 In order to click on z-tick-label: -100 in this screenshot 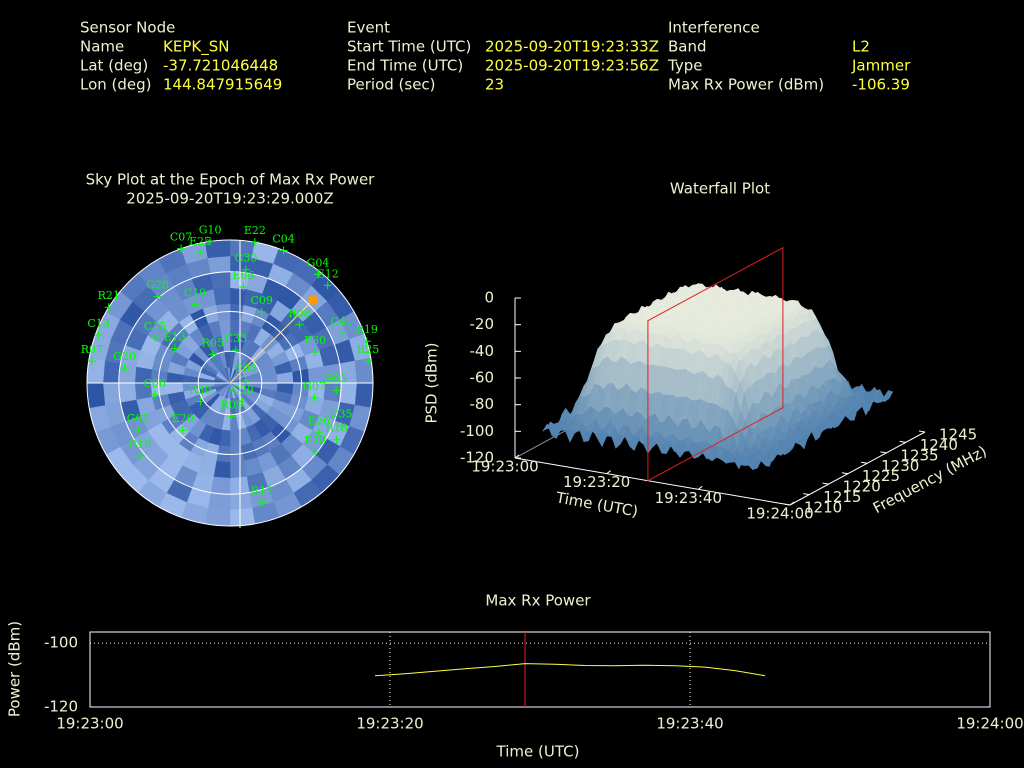, I will do `click(477, 431)`.